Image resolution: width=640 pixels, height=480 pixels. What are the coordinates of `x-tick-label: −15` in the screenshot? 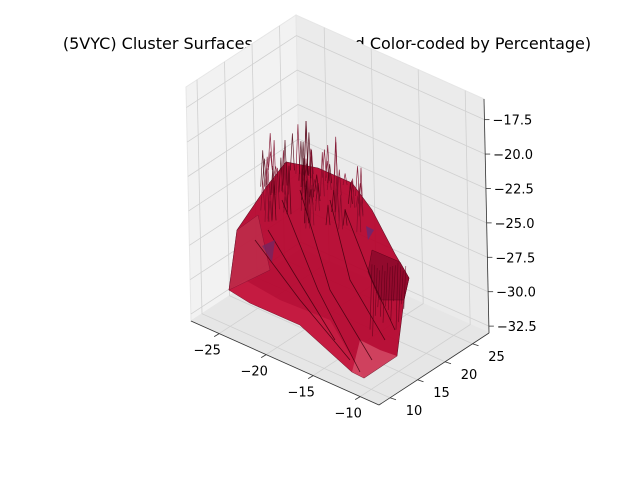 It's located at (300, 393).